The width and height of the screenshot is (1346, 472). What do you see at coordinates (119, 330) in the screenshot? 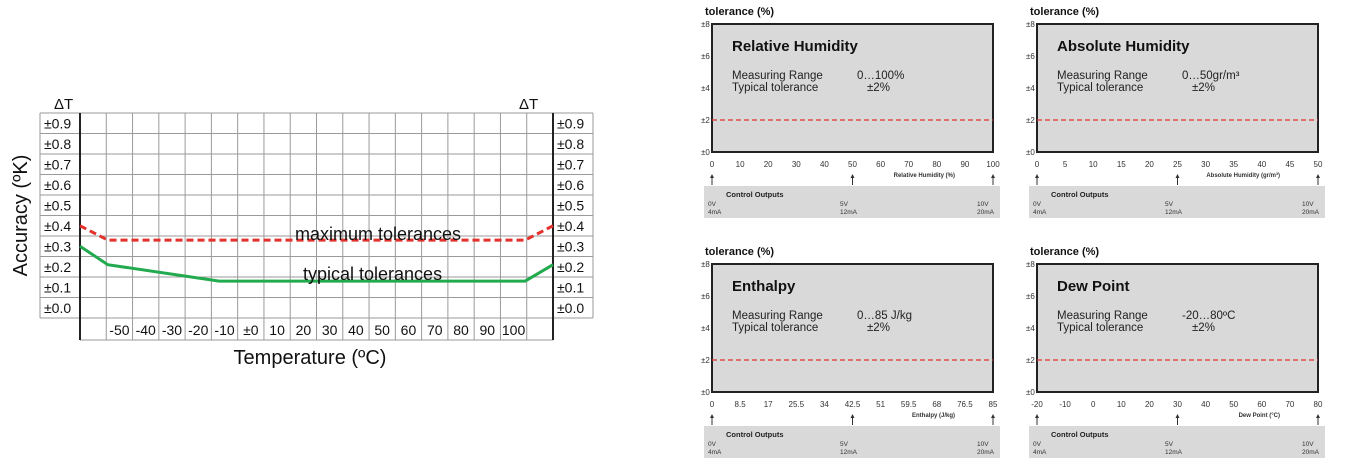
I see `x-tick-label: -50` at bounding box center [119, 330].